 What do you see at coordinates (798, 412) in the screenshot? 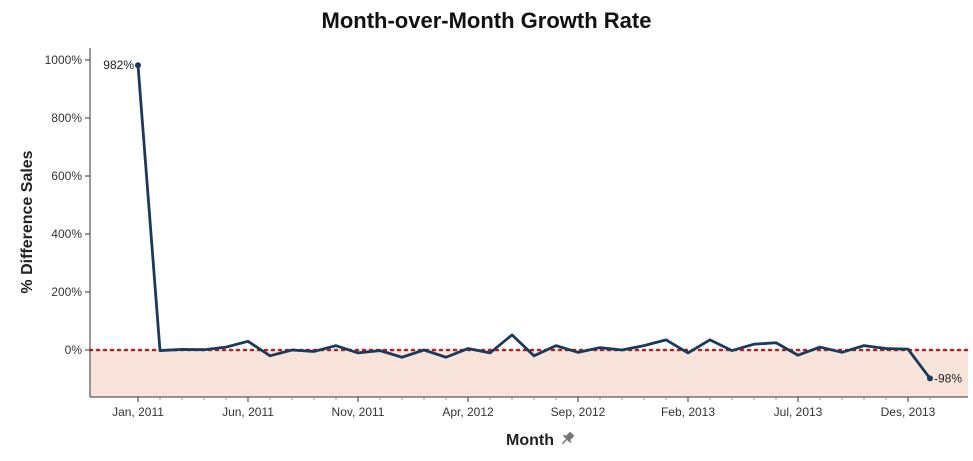
I see `x-tick-label: Jul, 2013` at bounding box center [798, 412].